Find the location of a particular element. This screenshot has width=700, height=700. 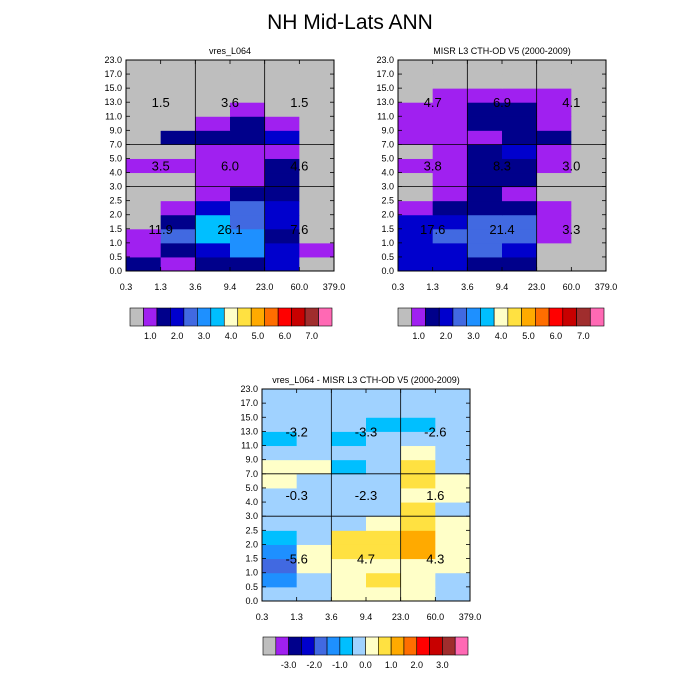

colorbar-label: 4.0 is located at coordinates (501, 336).